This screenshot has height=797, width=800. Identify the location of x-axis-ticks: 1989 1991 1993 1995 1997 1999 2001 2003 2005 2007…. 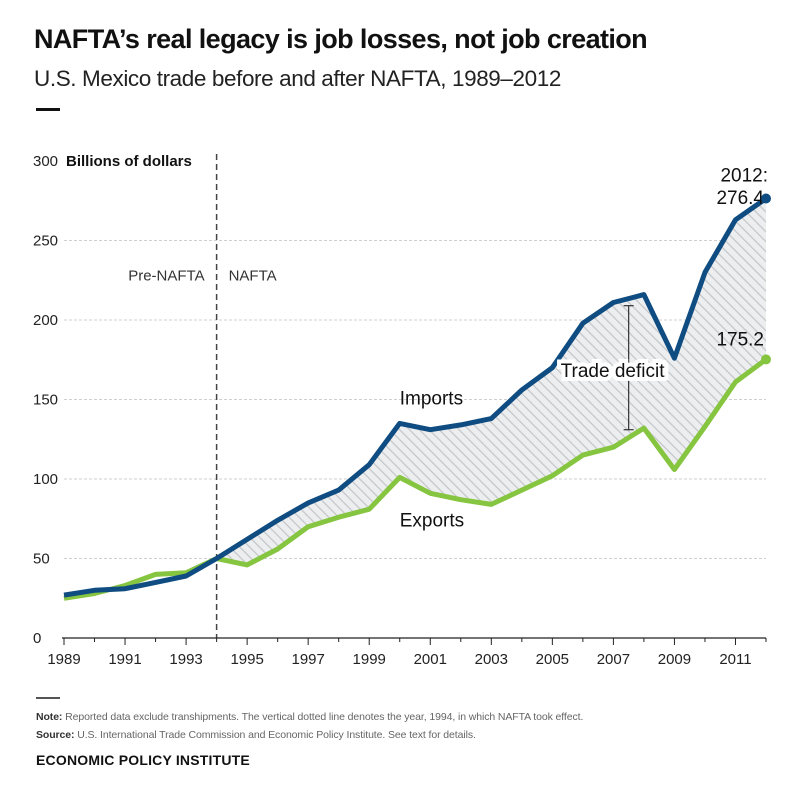
(407, 653).